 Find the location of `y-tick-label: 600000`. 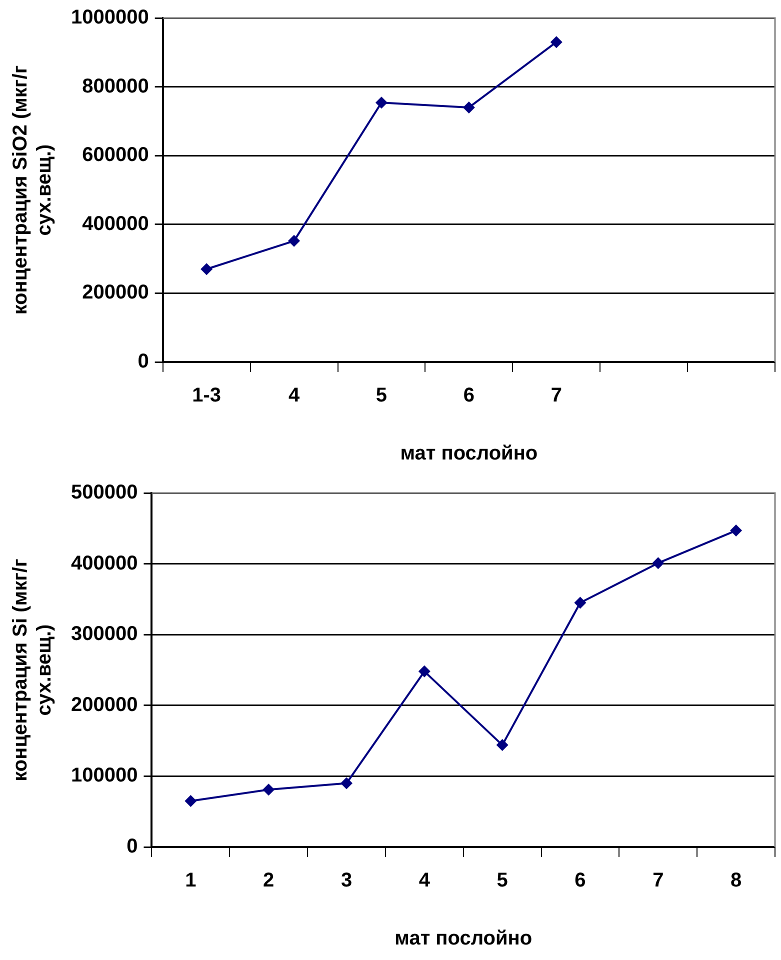

y-tick-label: 600000 is located at coordinates (115, 155).